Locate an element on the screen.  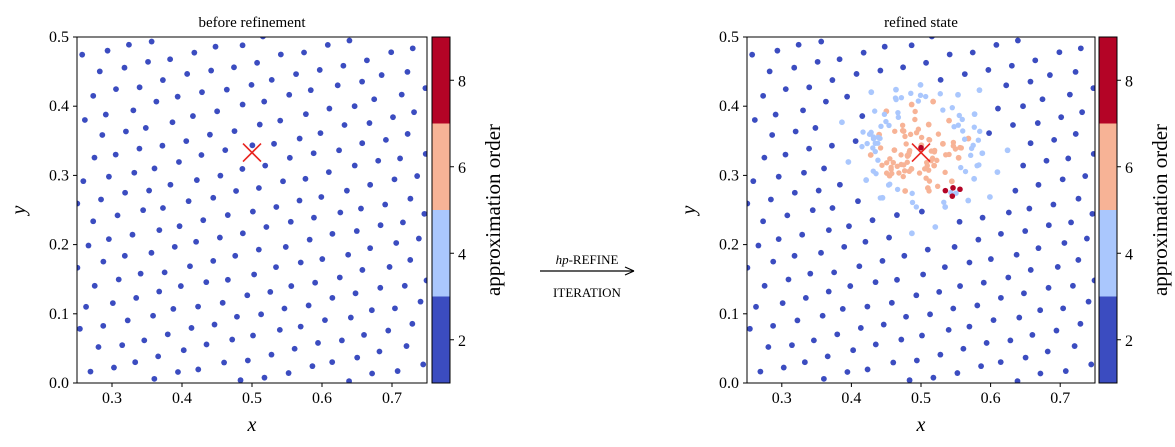
x-tick-label: 0.4 is located at coordinates (182, 398).